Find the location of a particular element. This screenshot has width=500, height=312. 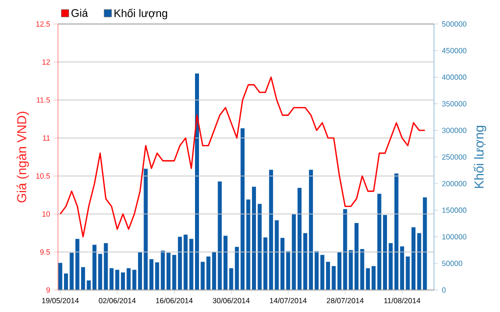

legend-label: Giá is located at coordinates (79, 12).